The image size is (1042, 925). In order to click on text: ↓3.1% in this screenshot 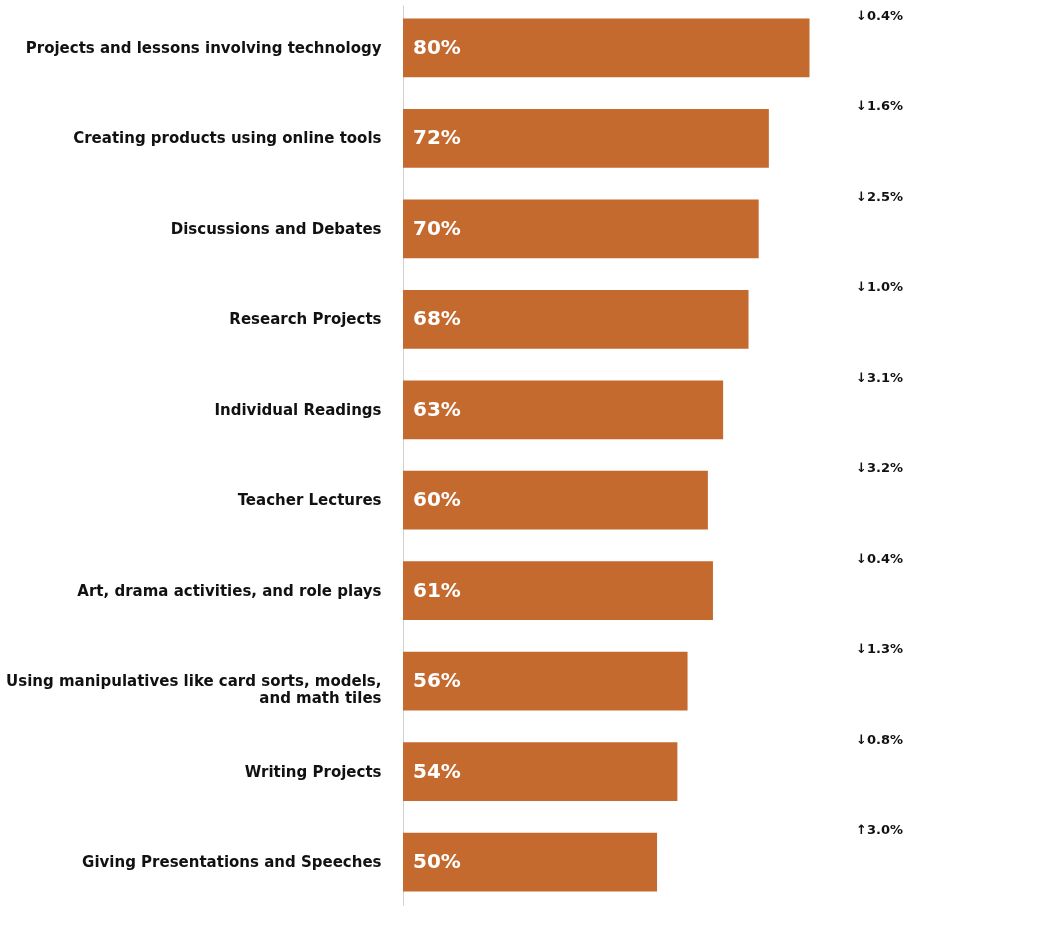, I will do `click(879, 377)`.